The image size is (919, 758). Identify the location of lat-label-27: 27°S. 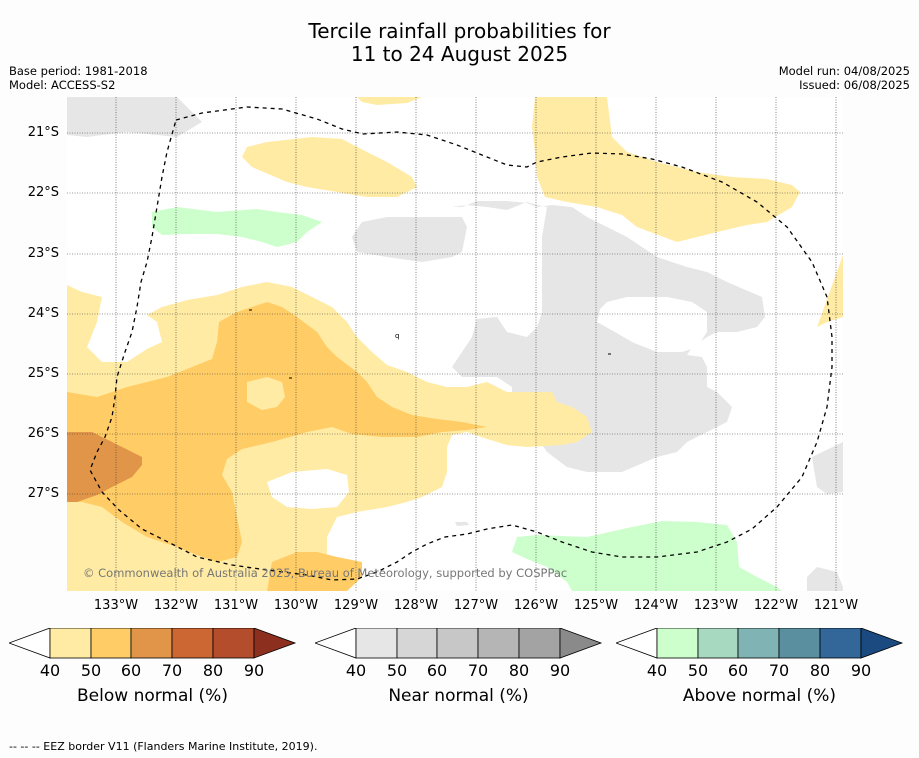
(43, 493).